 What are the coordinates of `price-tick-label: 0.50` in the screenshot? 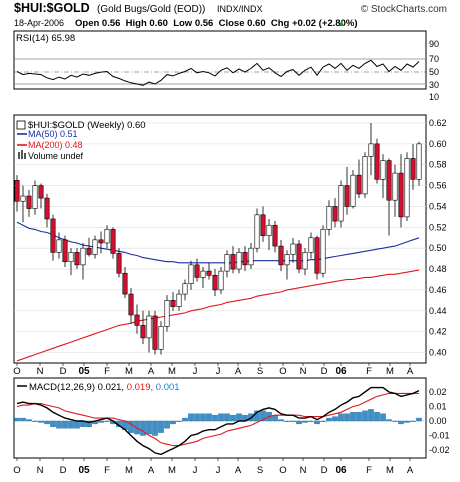 It's located at (438, 248).